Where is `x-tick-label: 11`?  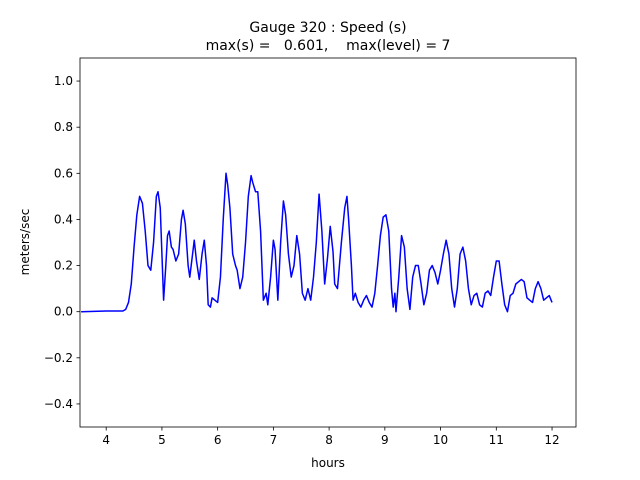 x-tick-label: 11 is located at coordinates (496, 440).